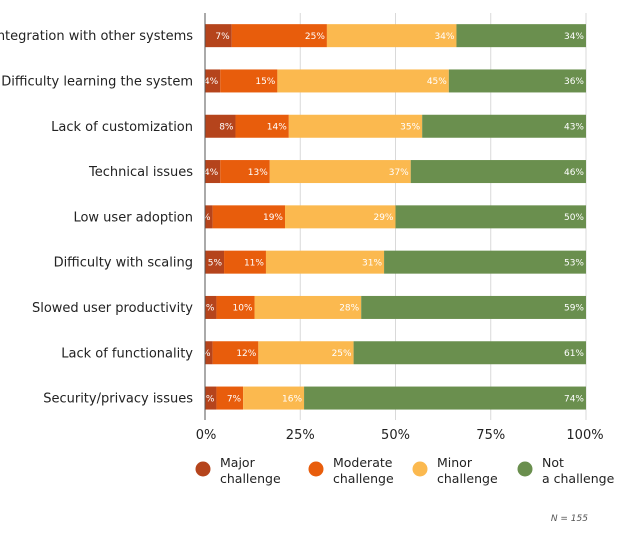 Image resolution: width=620 pixels, height=536 pixels. What do you see at coordinates (553, 462) in the screenshot?
I see `legend-label: Not` at bounding box center [553, 462].